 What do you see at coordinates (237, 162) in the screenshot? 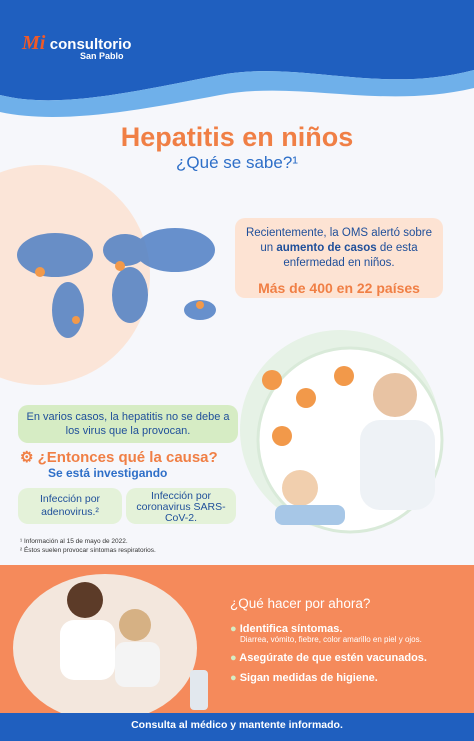
I see `subtitle: ¿Qué se sabe?¹` at bounding box center [237, 162].